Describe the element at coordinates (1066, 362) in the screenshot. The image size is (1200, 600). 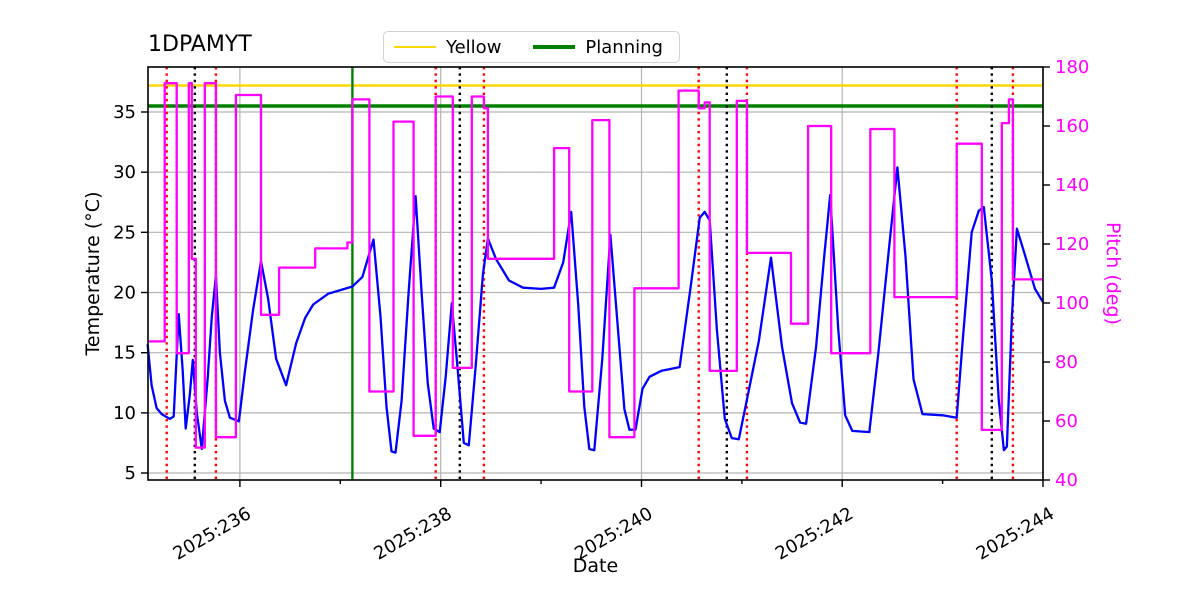
I see `y-right-tick-label: 80` at that location.